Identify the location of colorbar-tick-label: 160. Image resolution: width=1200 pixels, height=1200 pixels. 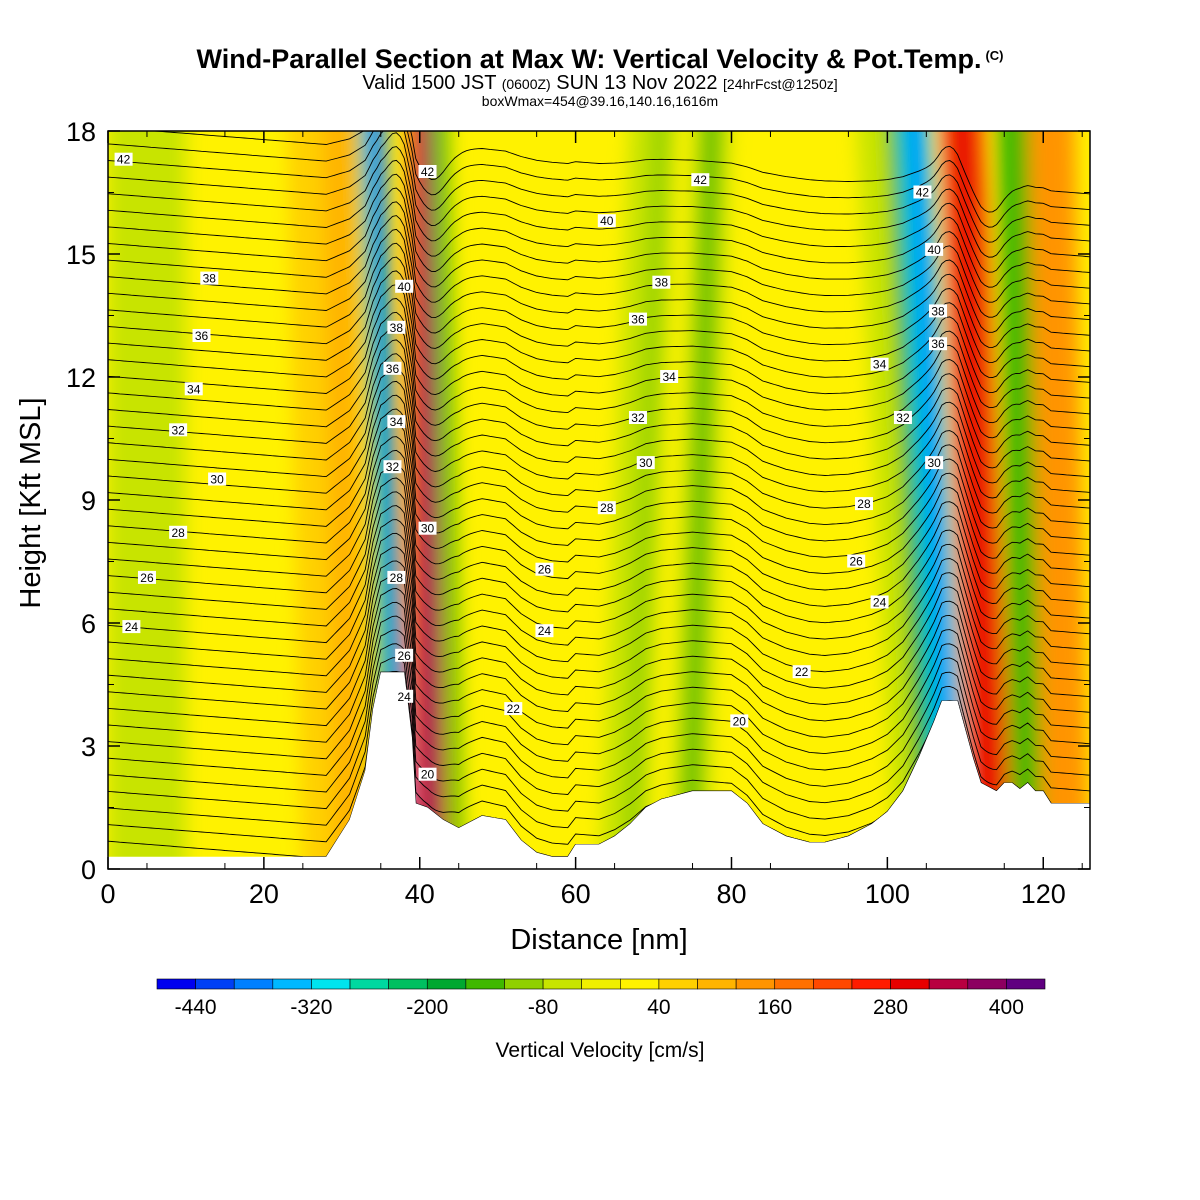
(774, 1007).